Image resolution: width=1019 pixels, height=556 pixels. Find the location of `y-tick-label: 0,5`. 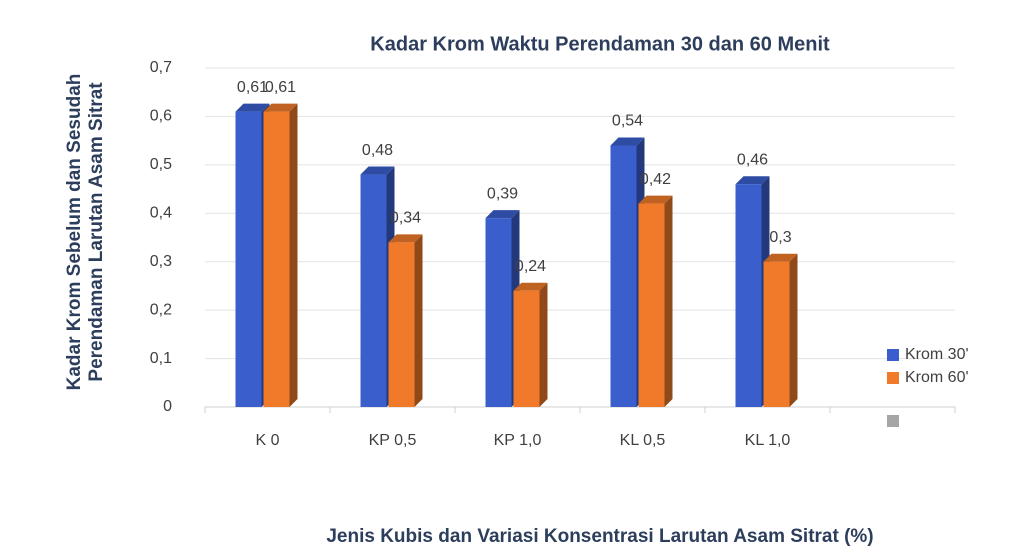

y-tick-label: 0,5 is located at coordinates (161, 164).